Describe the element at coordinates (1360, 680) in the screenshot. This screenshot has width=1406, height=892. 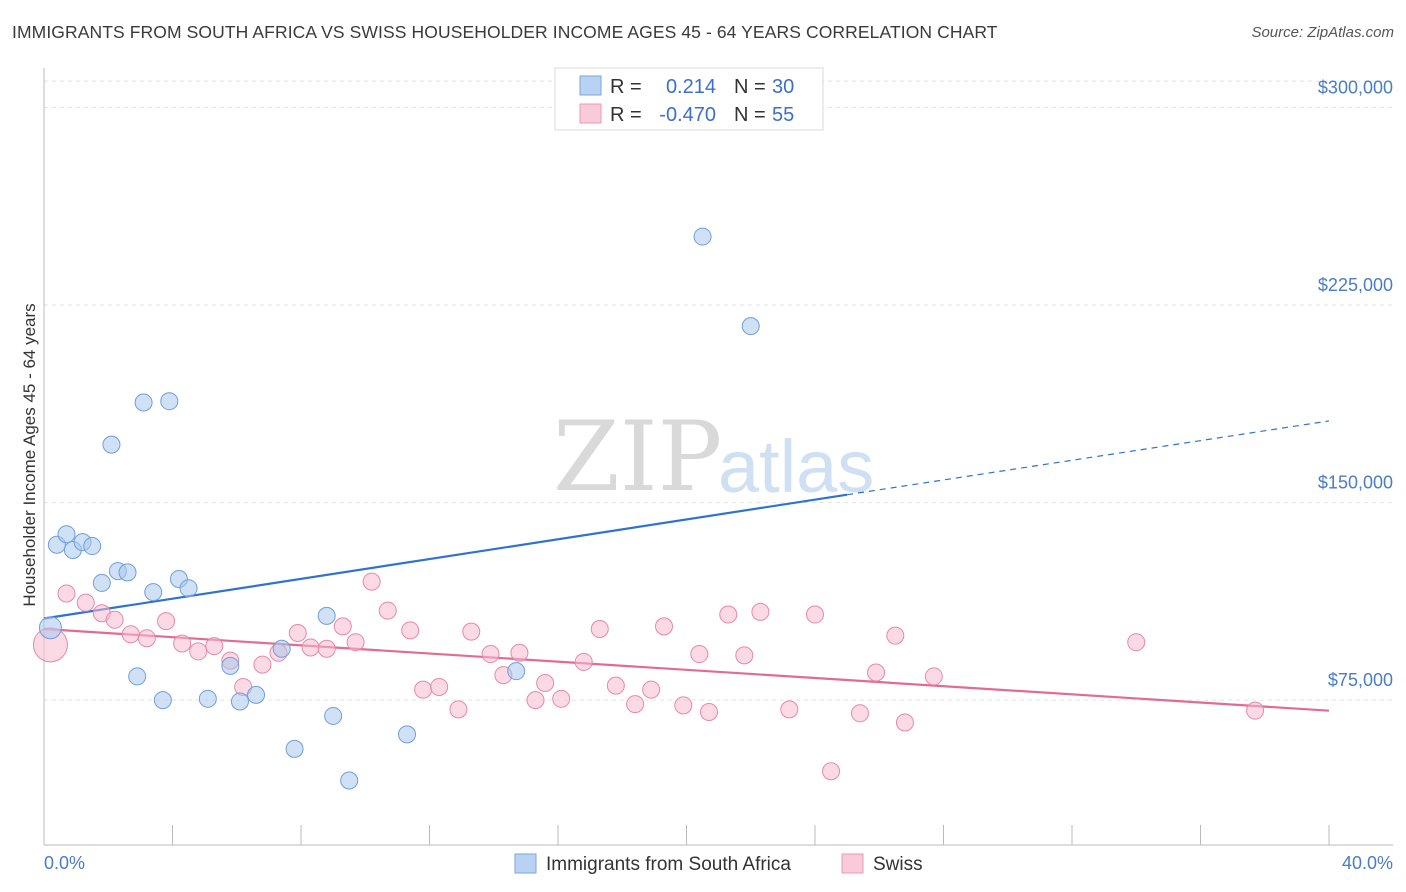
I see `y-tick-label: $75,000` at that location.